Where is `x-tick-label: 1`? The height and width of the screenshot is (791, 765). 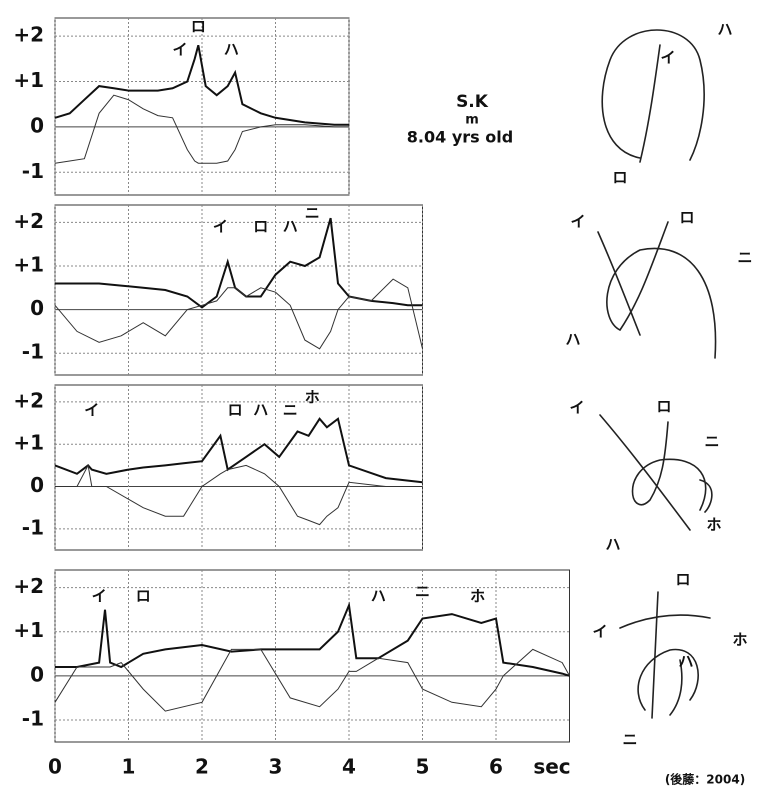 x-tick-label: 1 is located at coordinates (129, 767).